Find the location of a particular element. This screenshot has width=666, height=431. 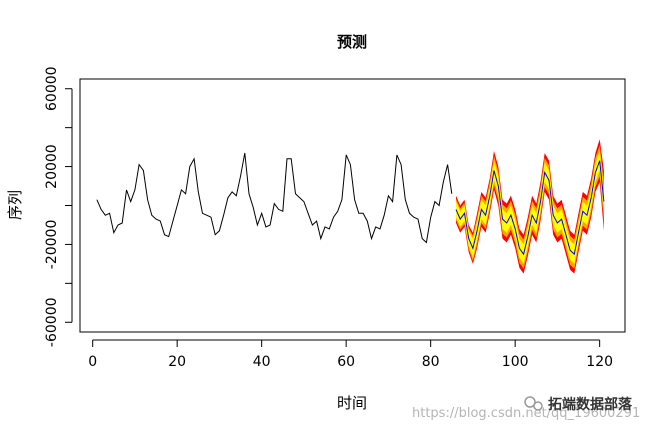

x-axis: 0 20 40 60 80 100 120 is located at coordinates (350, 354).